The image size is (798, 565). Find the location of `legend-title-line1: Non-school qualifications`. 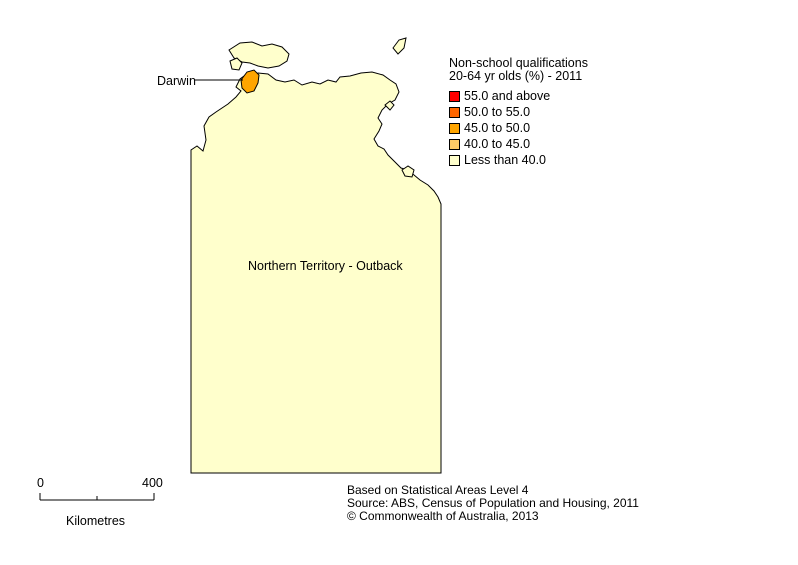

legend-title-line1: Non-school qualifications is located at coordinates (518, 63).